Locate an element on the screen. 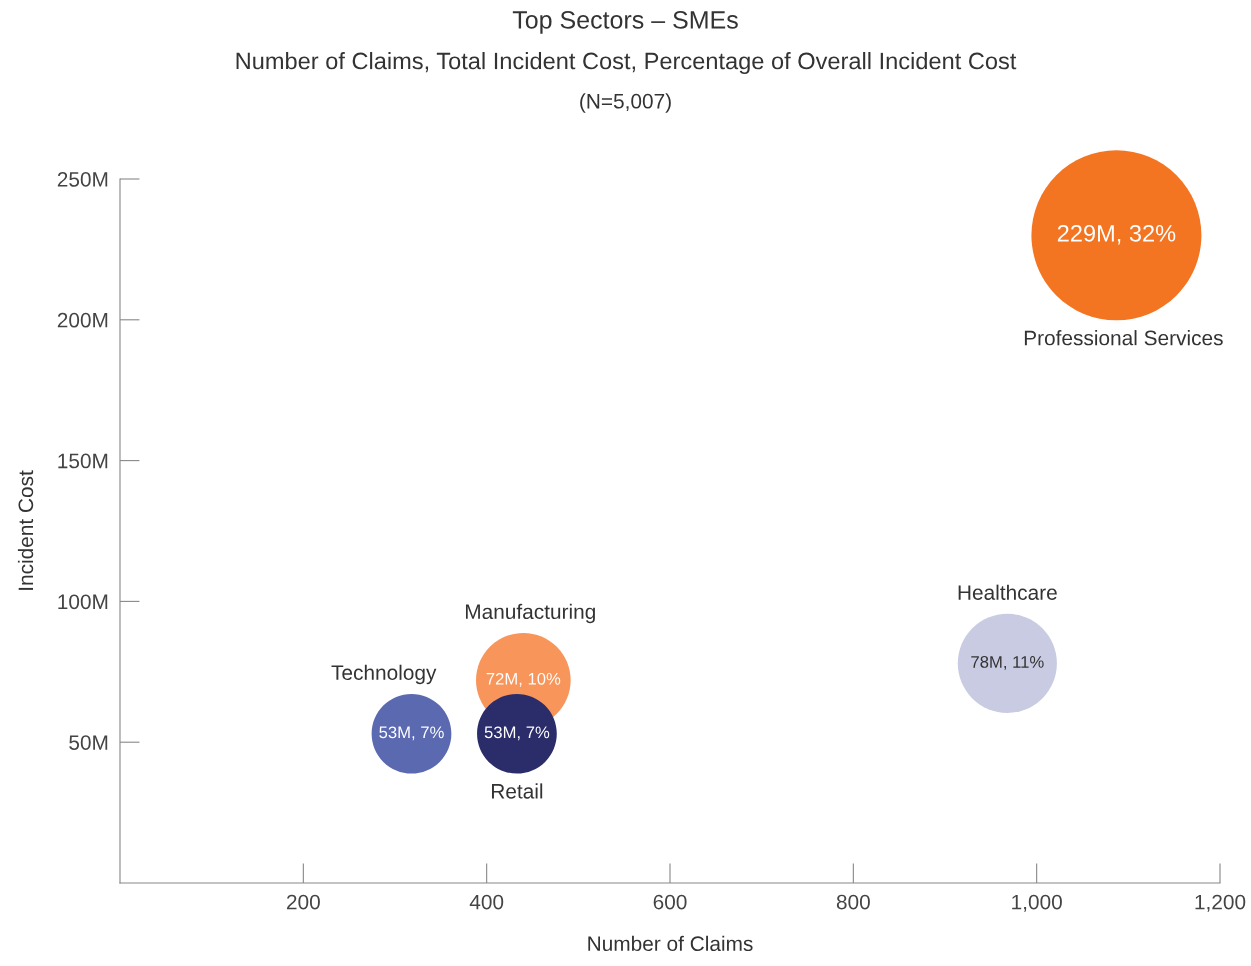 This screenshot has height=966, width=1251. x-tick-label: 1,000 is located at coordinates (1037, 903).